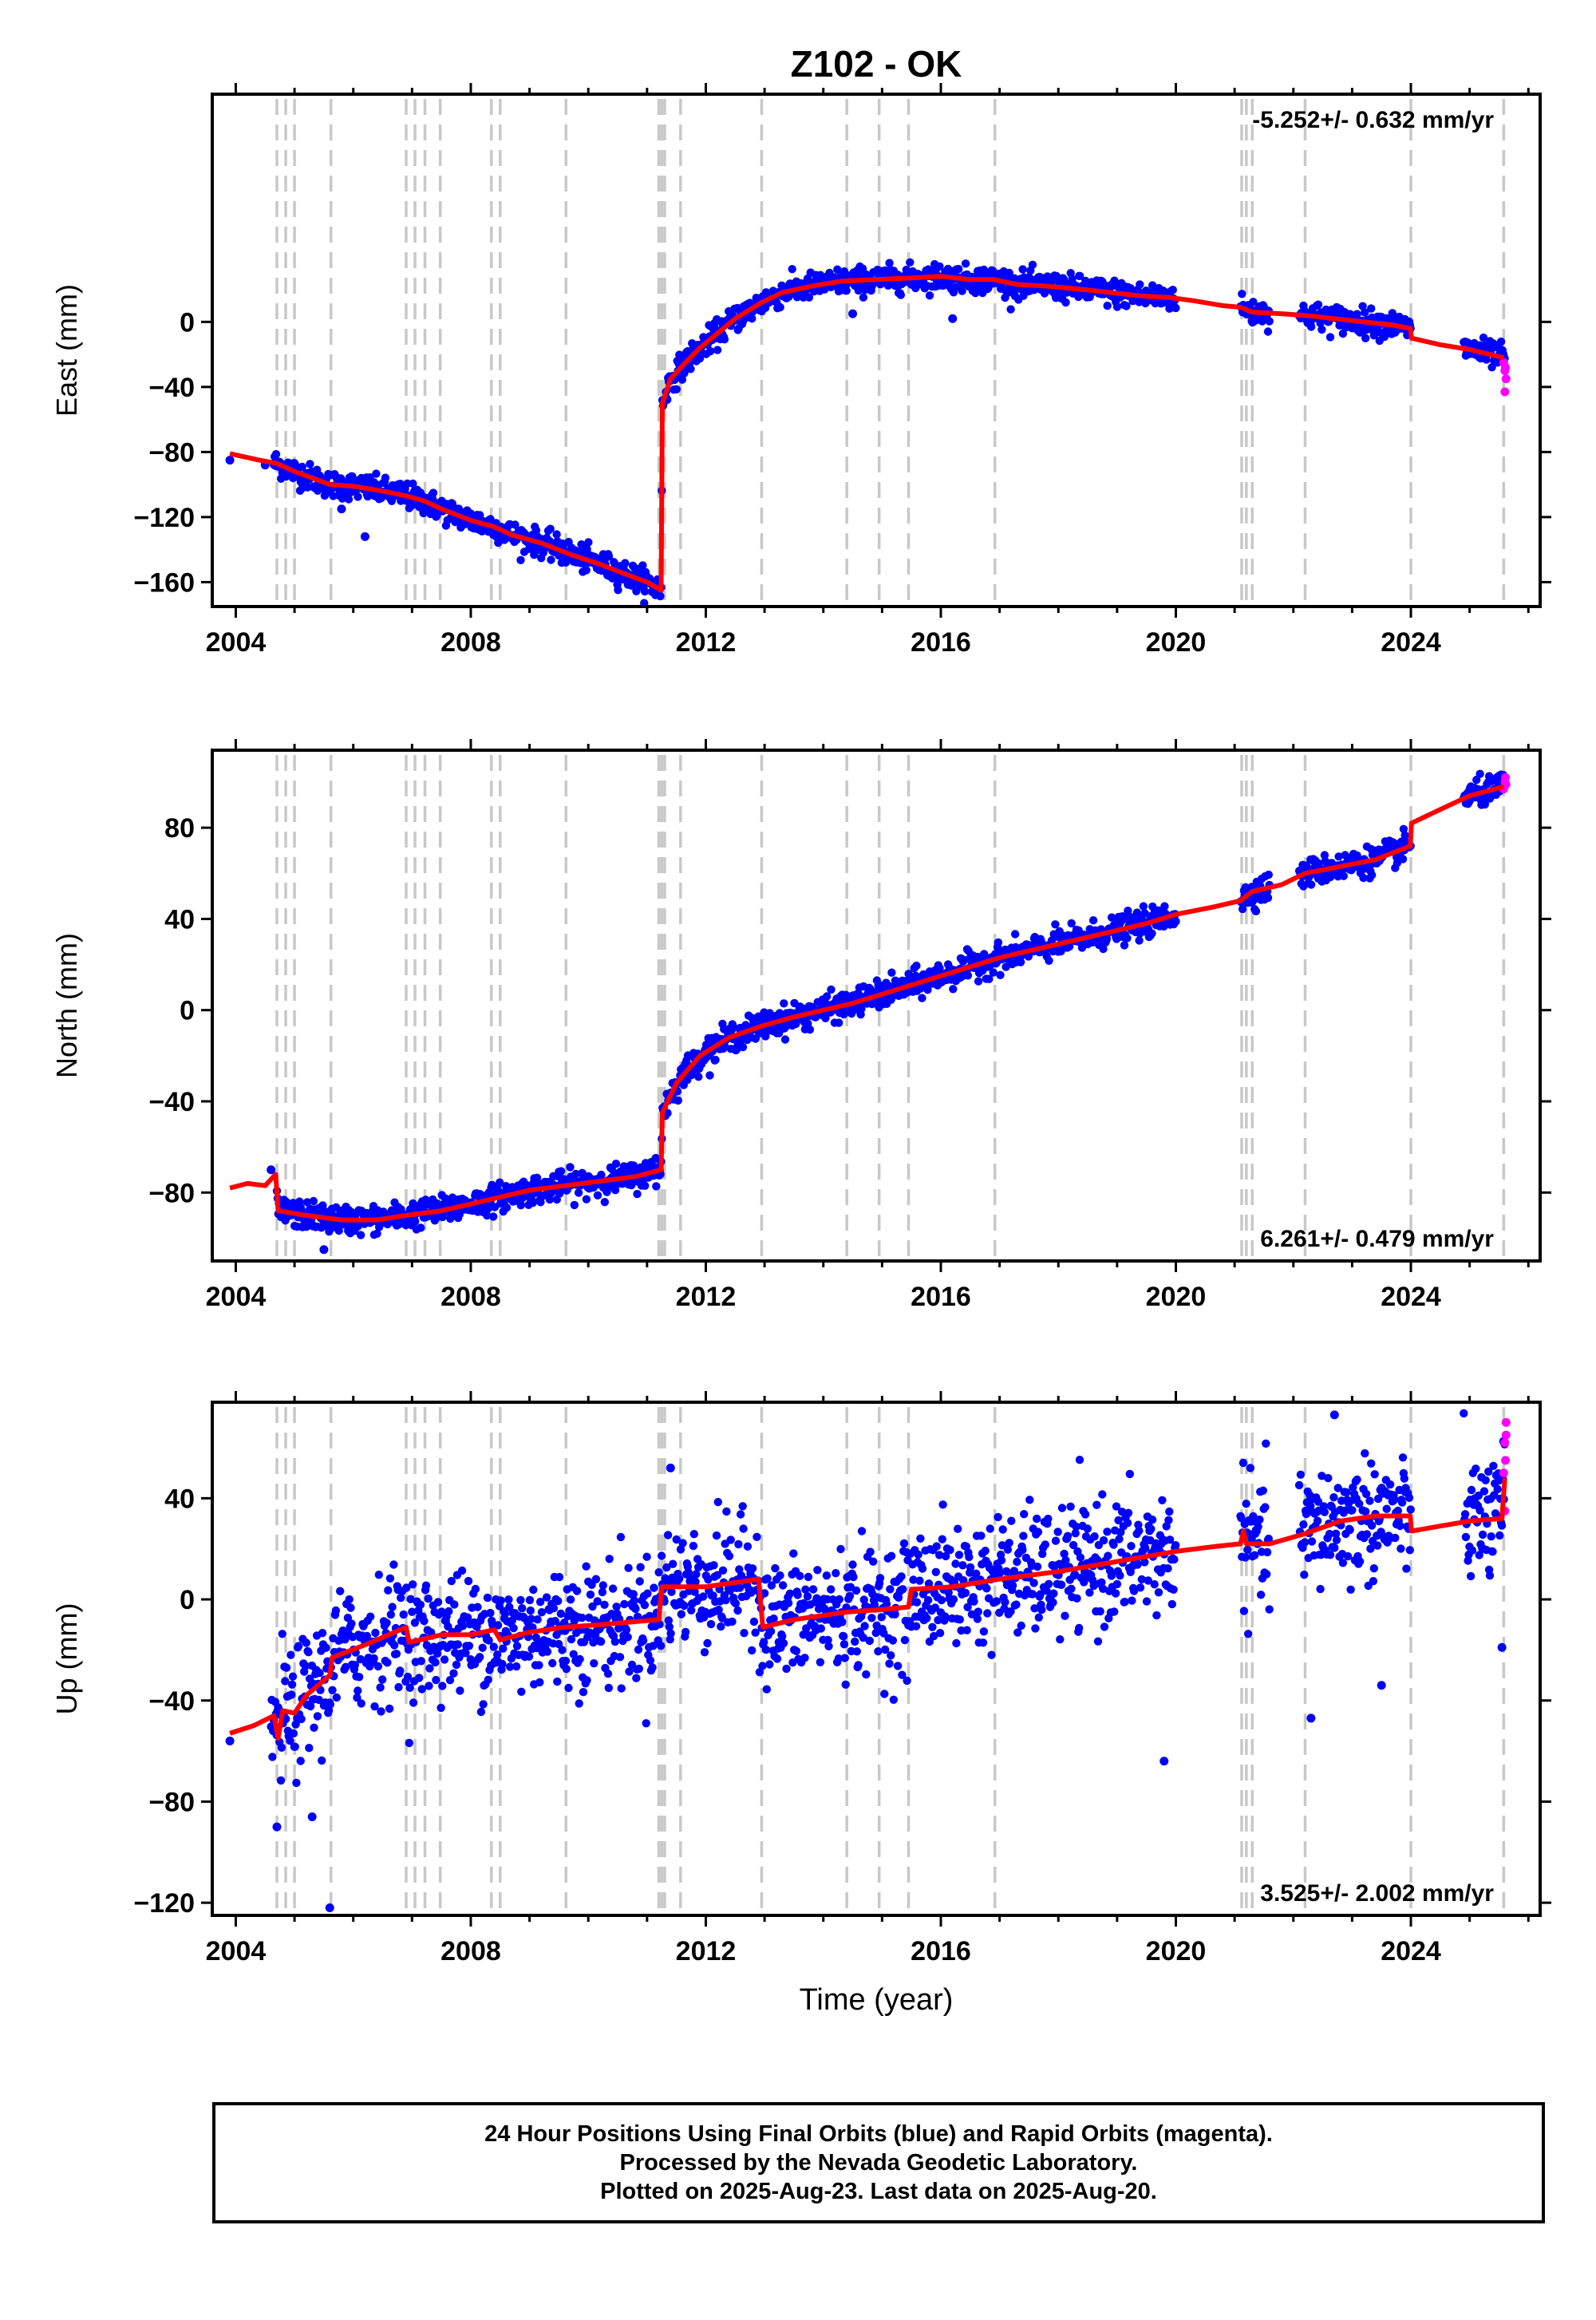 The height and width of the screenshot is (2320, 1596). What do you see at coordinates (187, 322) in the screenshot?
I see `y-tick-label: 0` at bounding box center [187, 322].